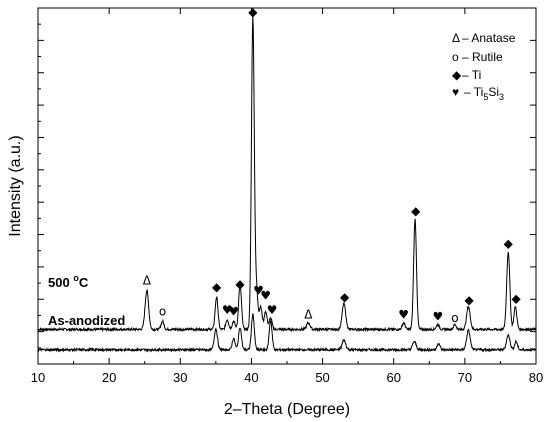 This screenshot has height=422, width=550. I want to click on x-tick-label: 70, so click(465, 377).